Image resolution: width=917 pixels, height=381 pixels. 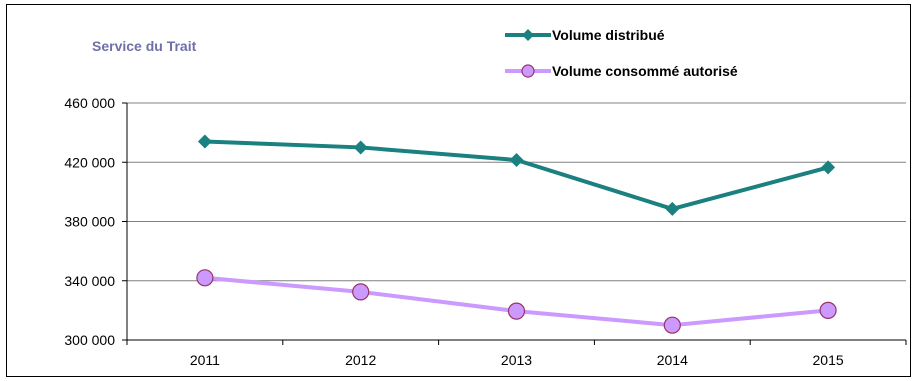 What do you see at coordinates (89, 162) in the screenshot?
I see `y-tick-label: 420 000` at bounding box center [89, 162].